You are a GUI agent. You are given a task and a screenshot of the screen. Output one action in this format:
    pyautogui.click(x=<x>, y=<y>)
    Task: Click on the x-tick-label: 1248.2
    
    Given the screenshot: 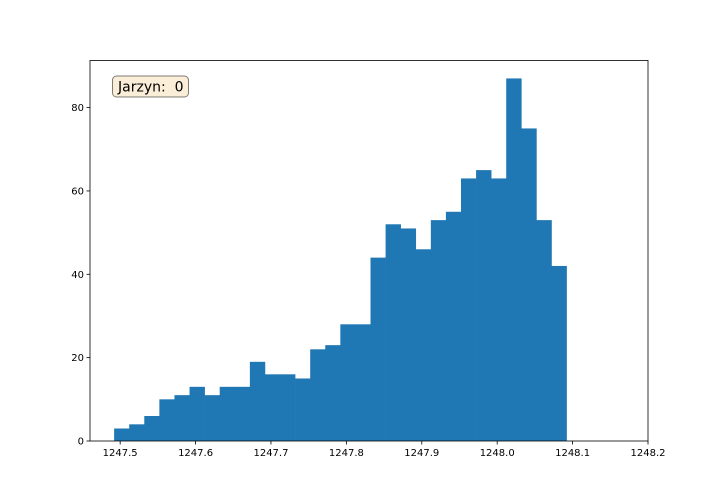 What is the action you would take?
    pyautogui.click(x=648, y=453)
    